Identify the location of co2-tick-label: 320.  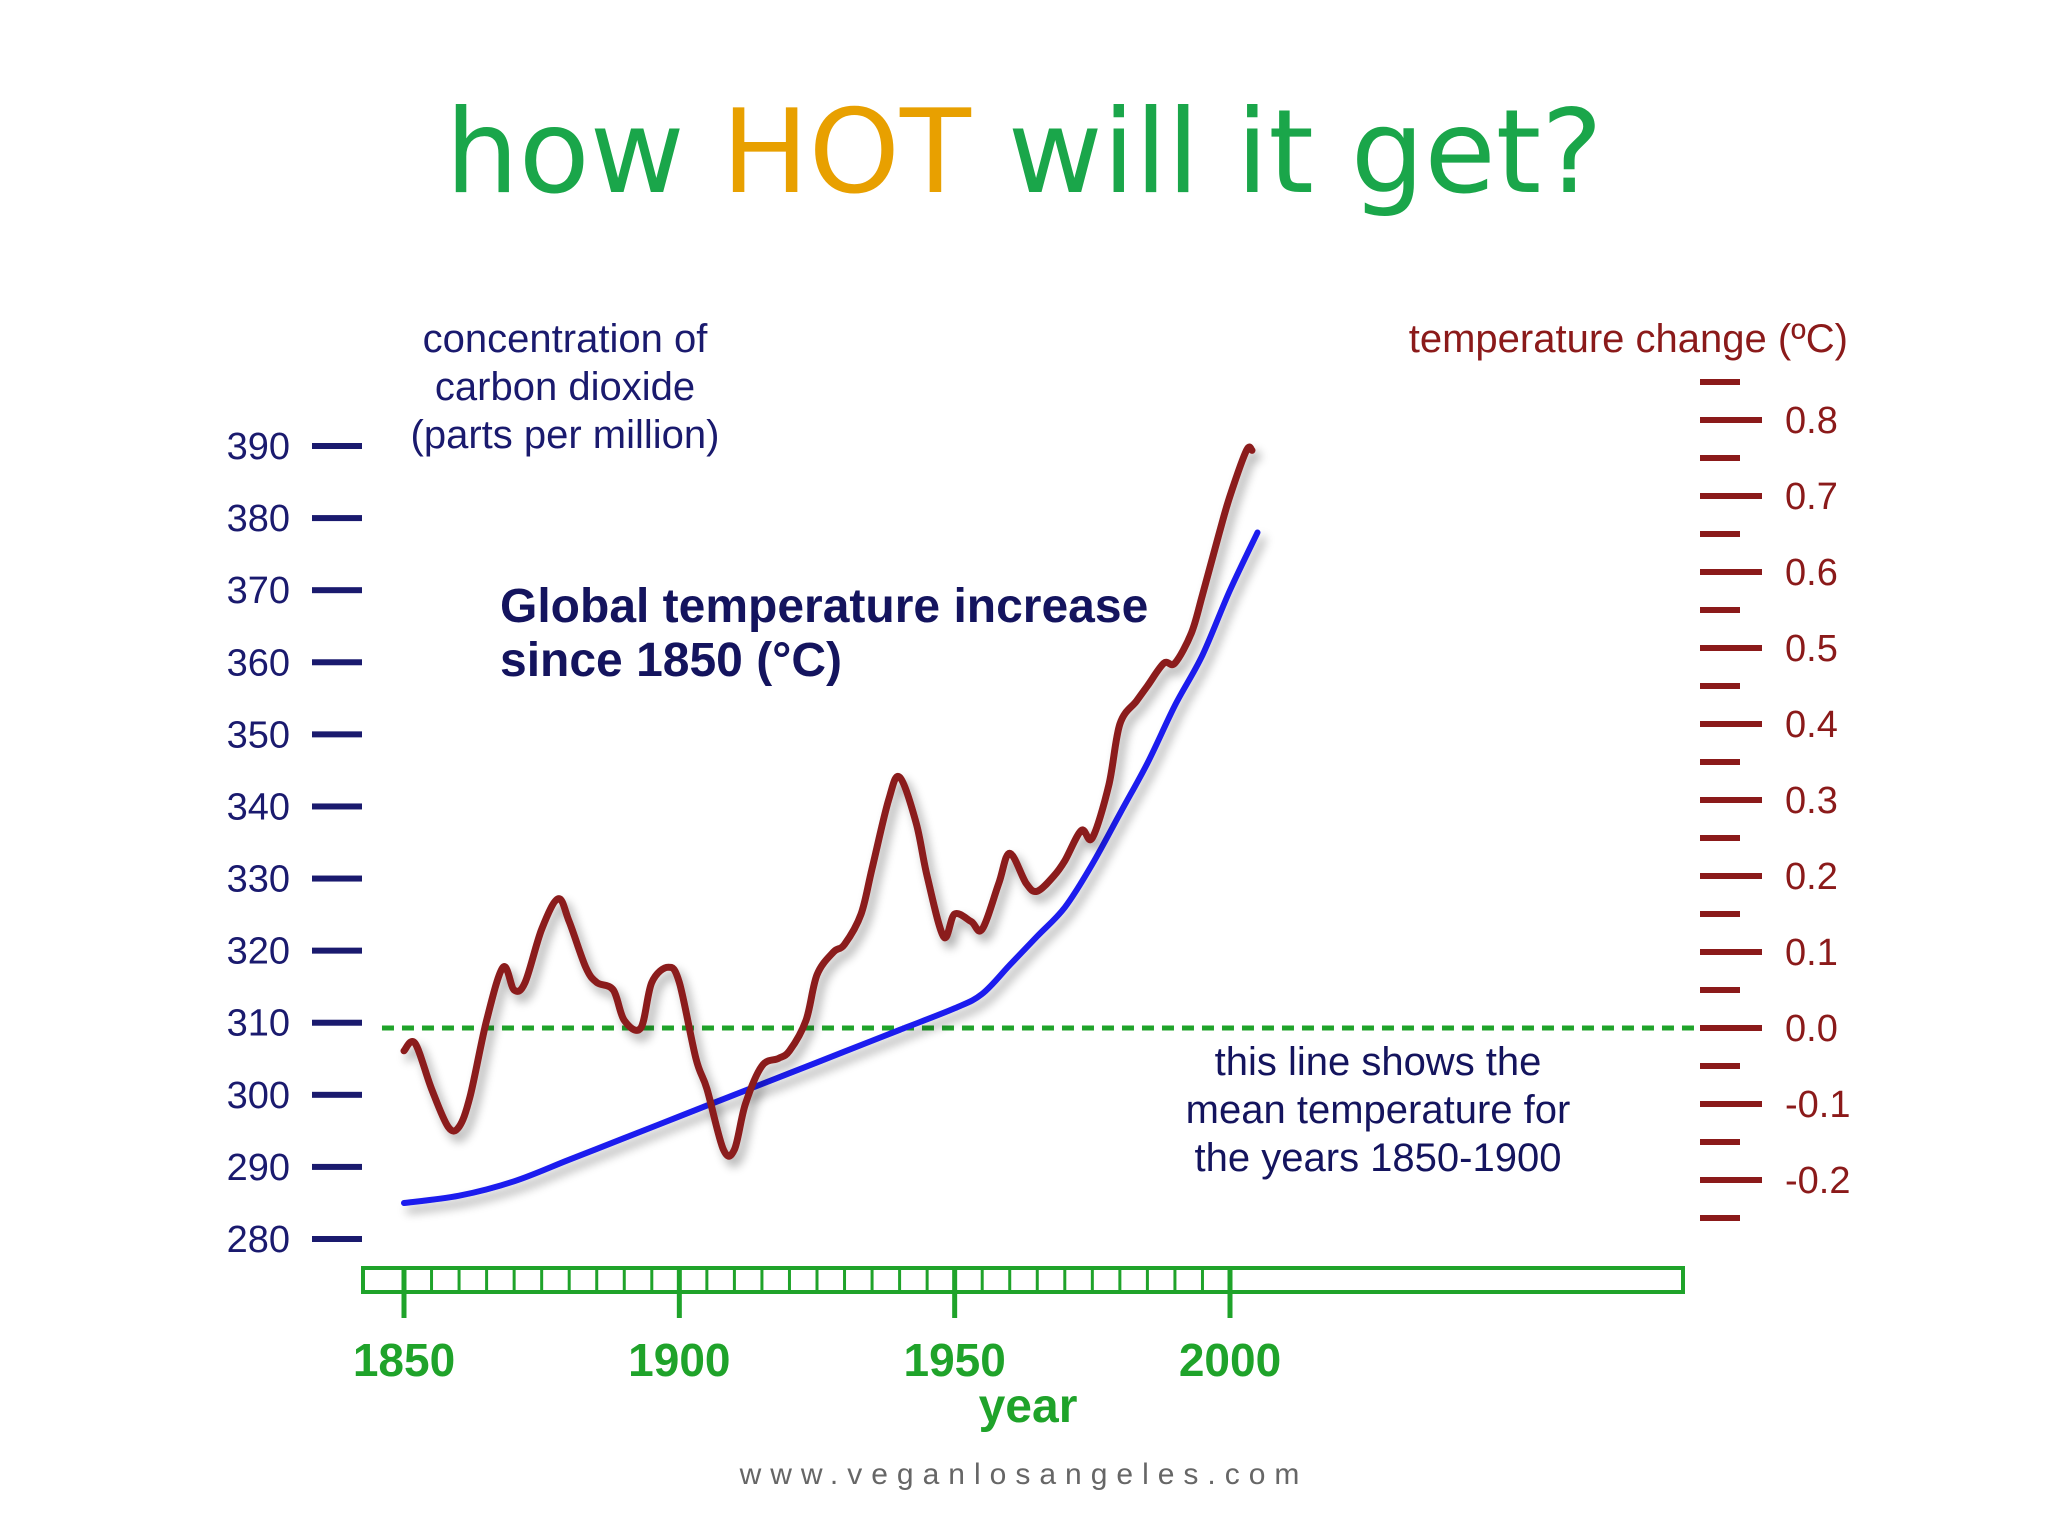
(258, 952).